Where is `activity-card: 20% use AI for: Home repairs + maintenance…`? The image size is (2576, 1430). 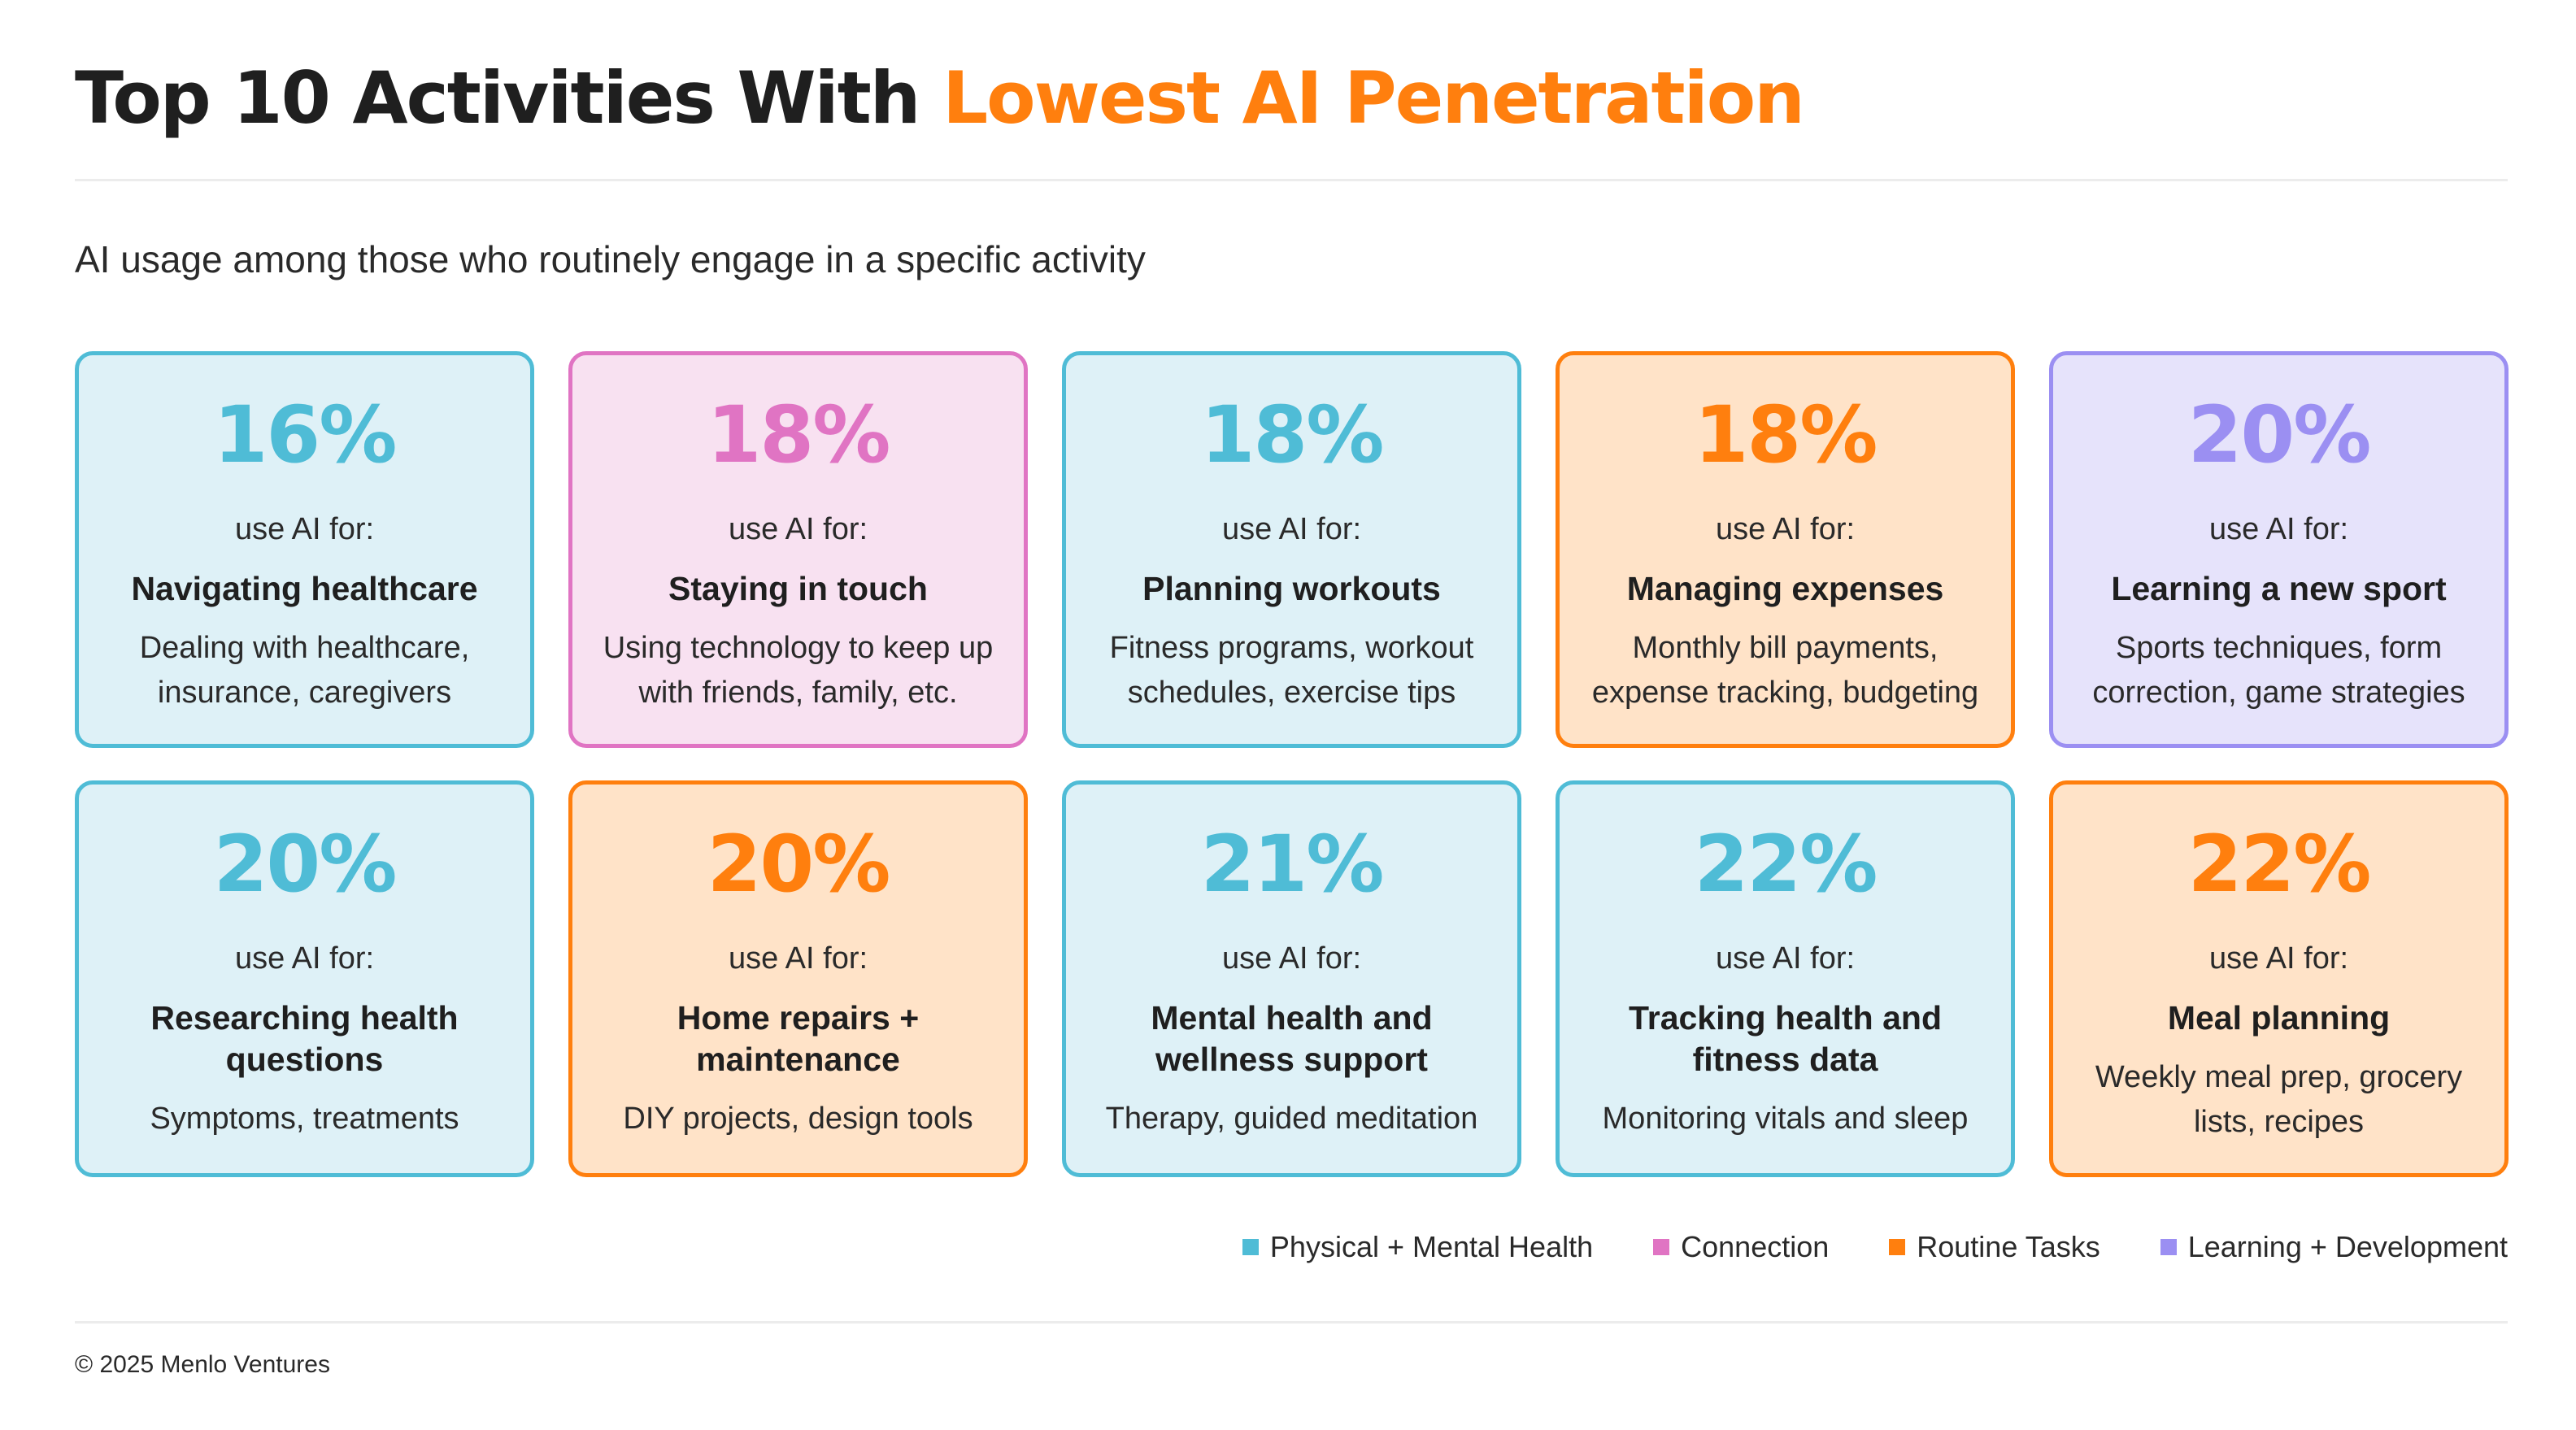 activity-card: 20% use AI for: Home repairs + maintenance… is located at coordinates (798, 978).